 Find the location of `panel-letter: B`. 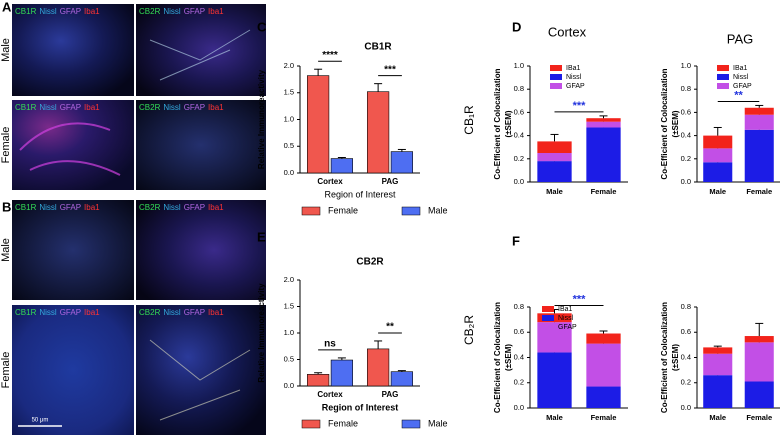

panel-letter: B is located at coordinates (6, 206).